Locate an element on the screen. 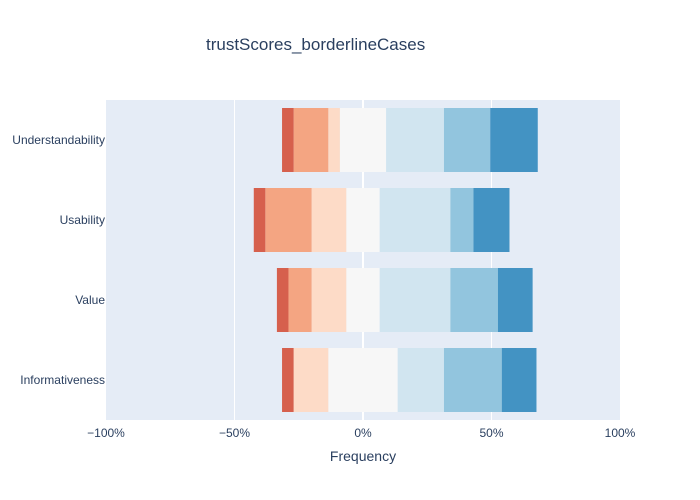  x-tick-label: −50% is located at coordinates (234, 433).